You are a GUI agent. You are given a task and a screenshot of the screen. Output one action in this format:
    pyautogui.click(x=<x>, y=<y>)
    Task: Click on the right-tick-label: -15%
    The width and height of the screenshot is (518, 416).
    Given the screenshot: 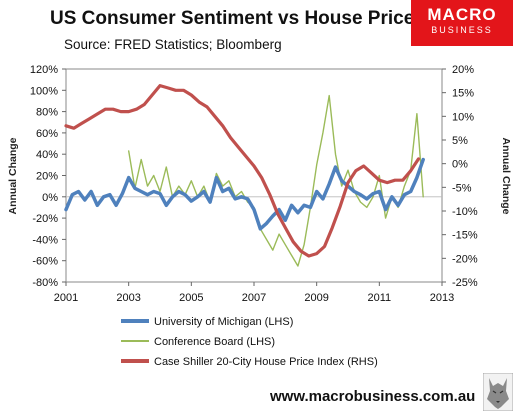 What is the action you would take?
    pyautogui.click(x=465, y=236)
    